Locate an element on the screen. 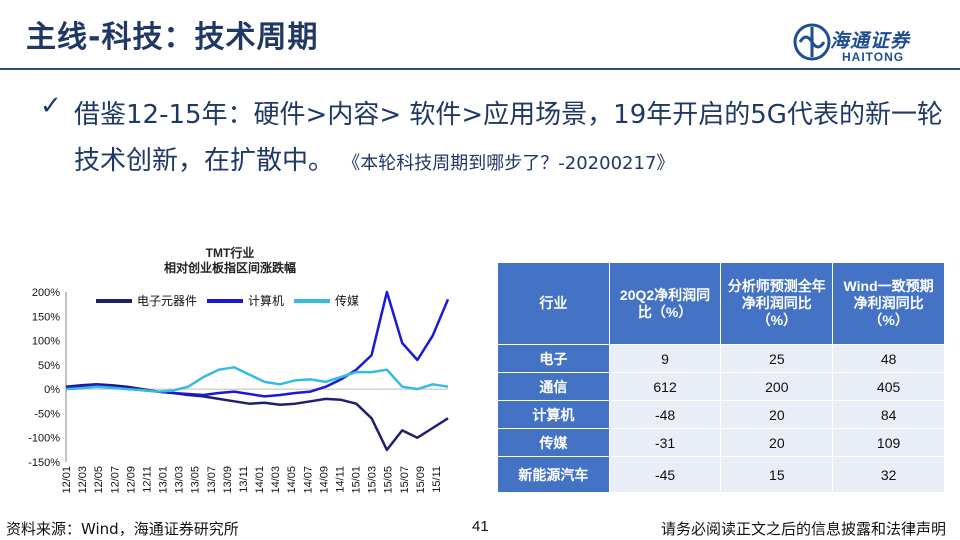 This screenshot has width=960, height=540. table-row-header: 传媒 is located at coordinates (553, 442).